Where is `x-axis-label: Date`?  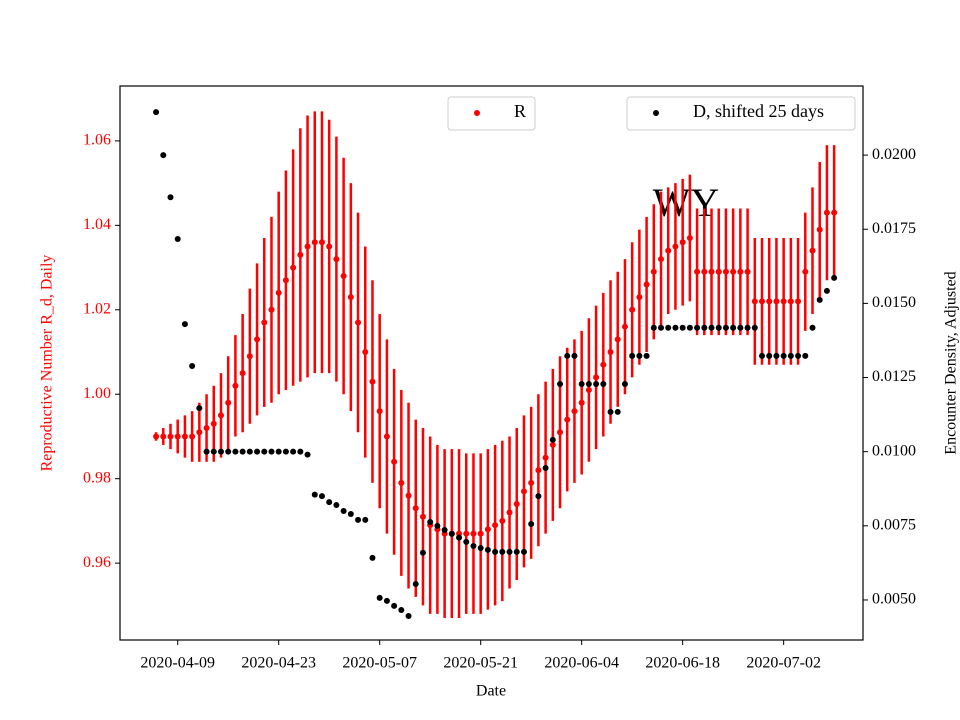 x-axis-label: Date is located at coordinates (491, 691).